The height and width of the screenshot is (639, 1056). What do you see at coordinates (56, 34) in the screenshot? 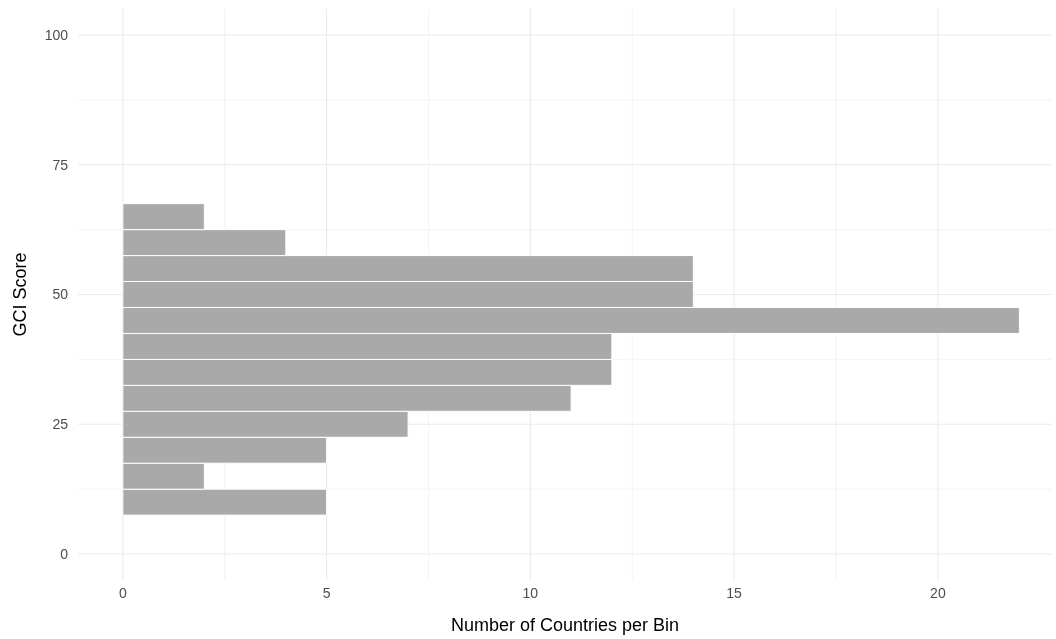
I see `y-tick-label: 100` at bounding box center [56, 34].